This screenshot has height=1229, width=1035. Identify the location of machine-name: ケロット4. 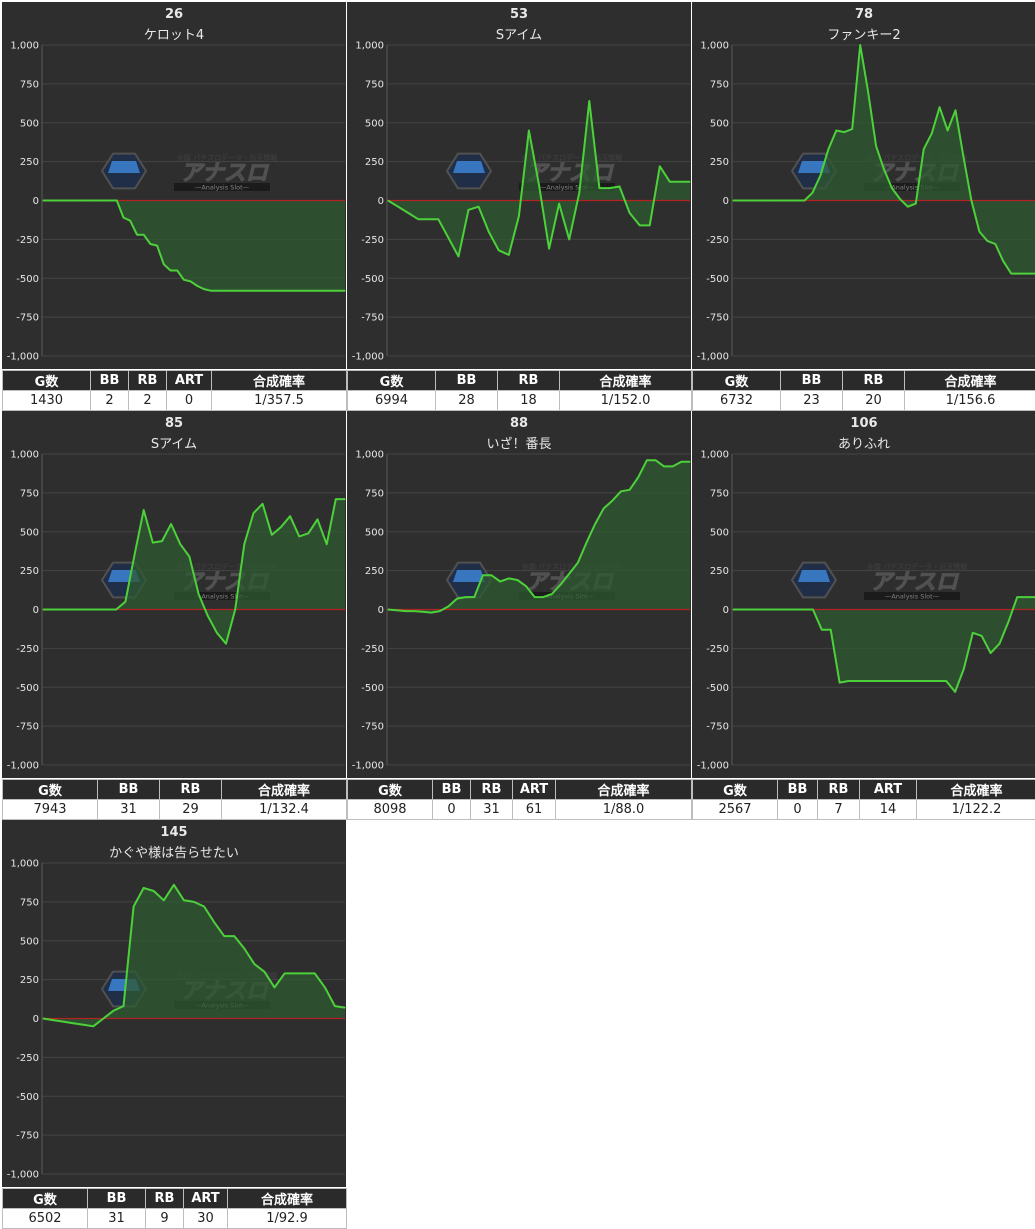
(174, 33).